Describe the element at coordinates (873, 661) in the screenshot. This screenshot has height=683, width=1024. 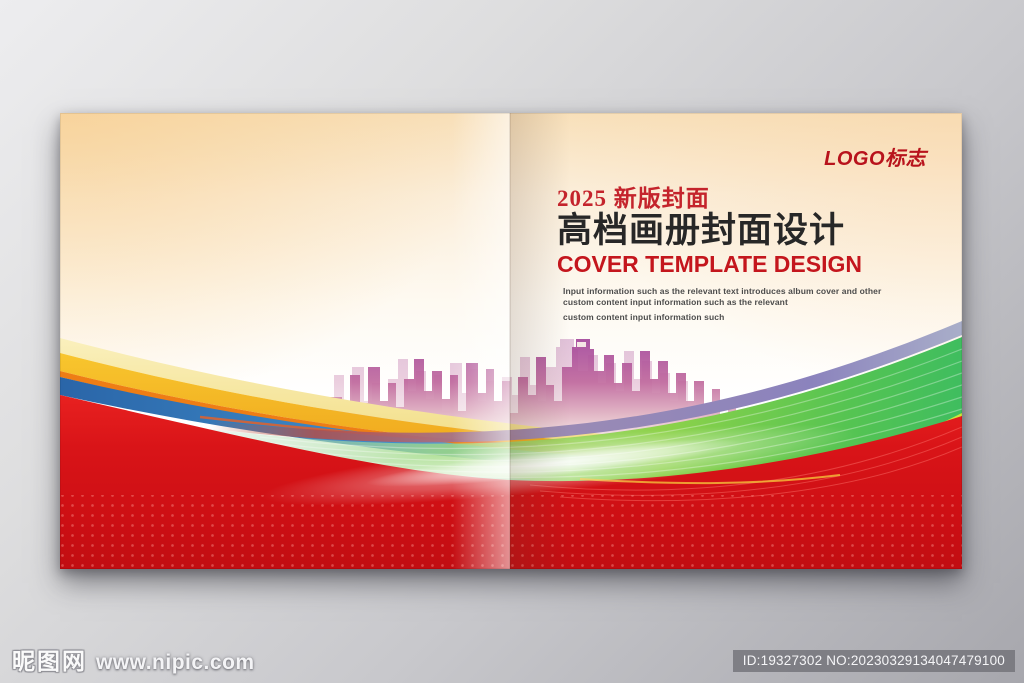
I see `image-id-badge: ID:19327302 NO:20230329134047479100` at that location.